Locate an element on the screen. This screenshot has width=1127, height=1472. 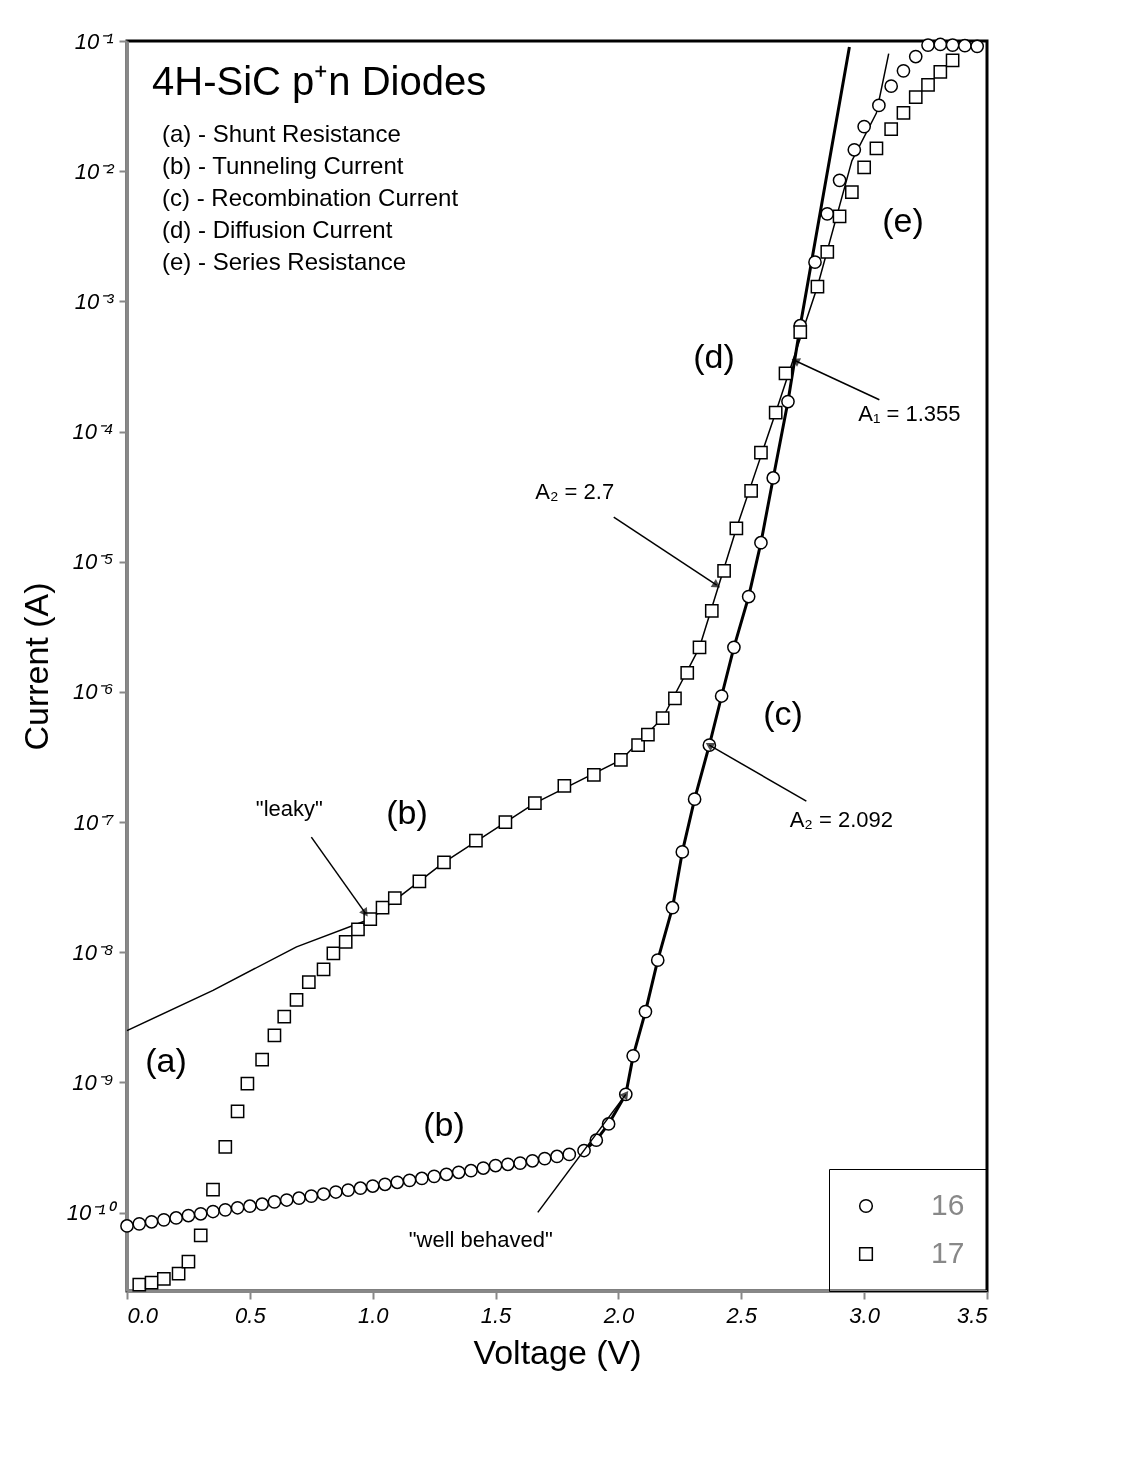
annotation: A₂ = 2.7 is located at coordinates (575, 492).